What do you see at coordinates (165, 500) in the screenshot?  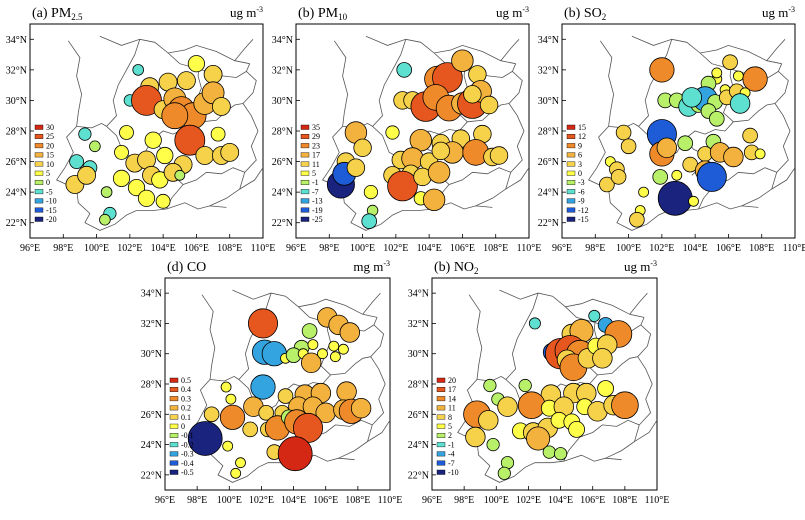 I see `x-tick-label: 96°E` at bounding box center [165, 500].